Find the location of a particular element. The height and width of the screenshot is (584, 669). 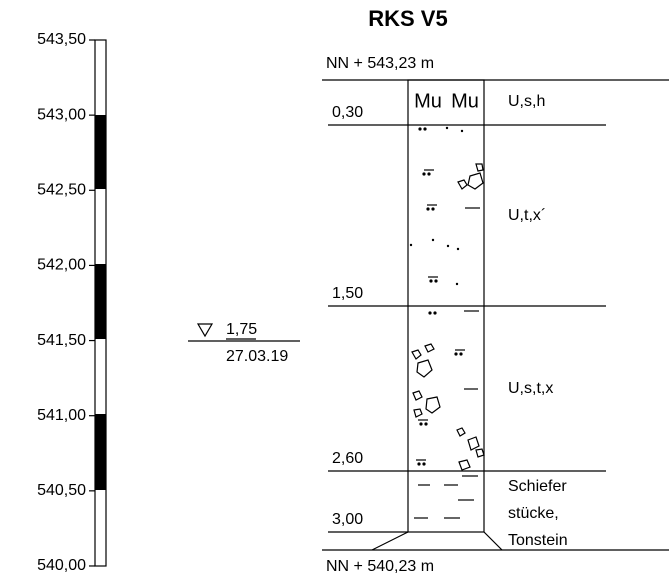

scale-label: 543,00 is located at coordinates (61, 114).